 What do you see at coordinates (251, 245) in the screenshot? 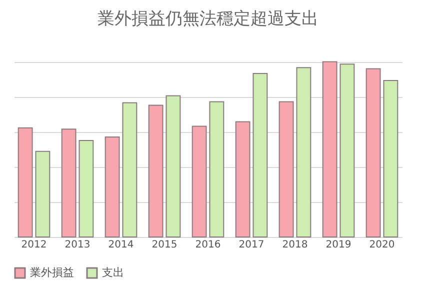
I see `x-tick-label: 2017` at bounding box center [251, 245].